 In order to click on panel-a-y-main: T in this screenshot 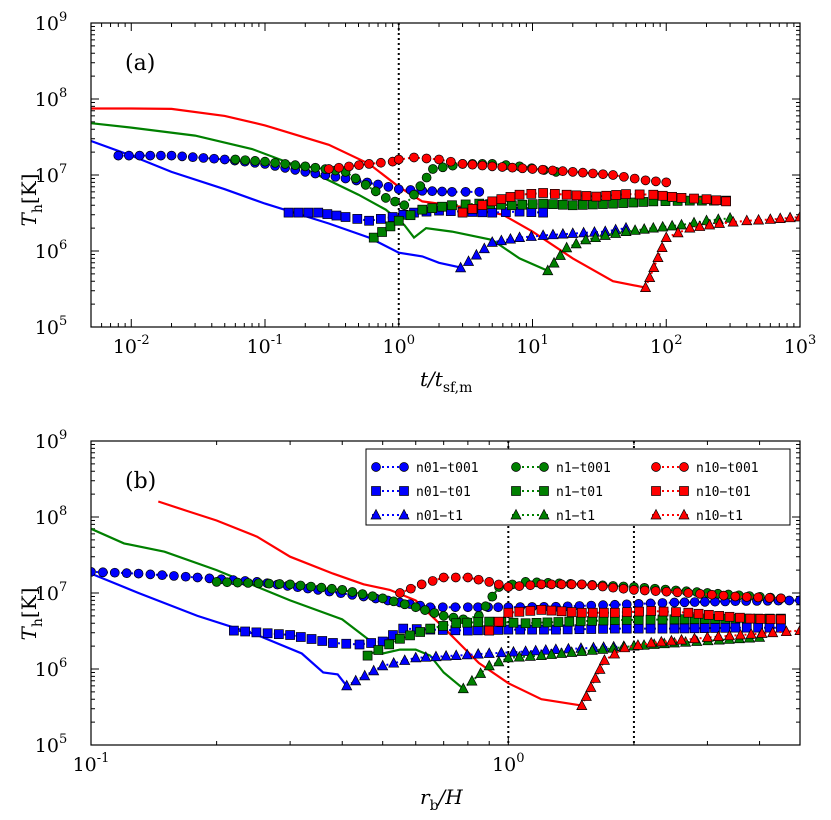, I will do `click(29, 218)`.